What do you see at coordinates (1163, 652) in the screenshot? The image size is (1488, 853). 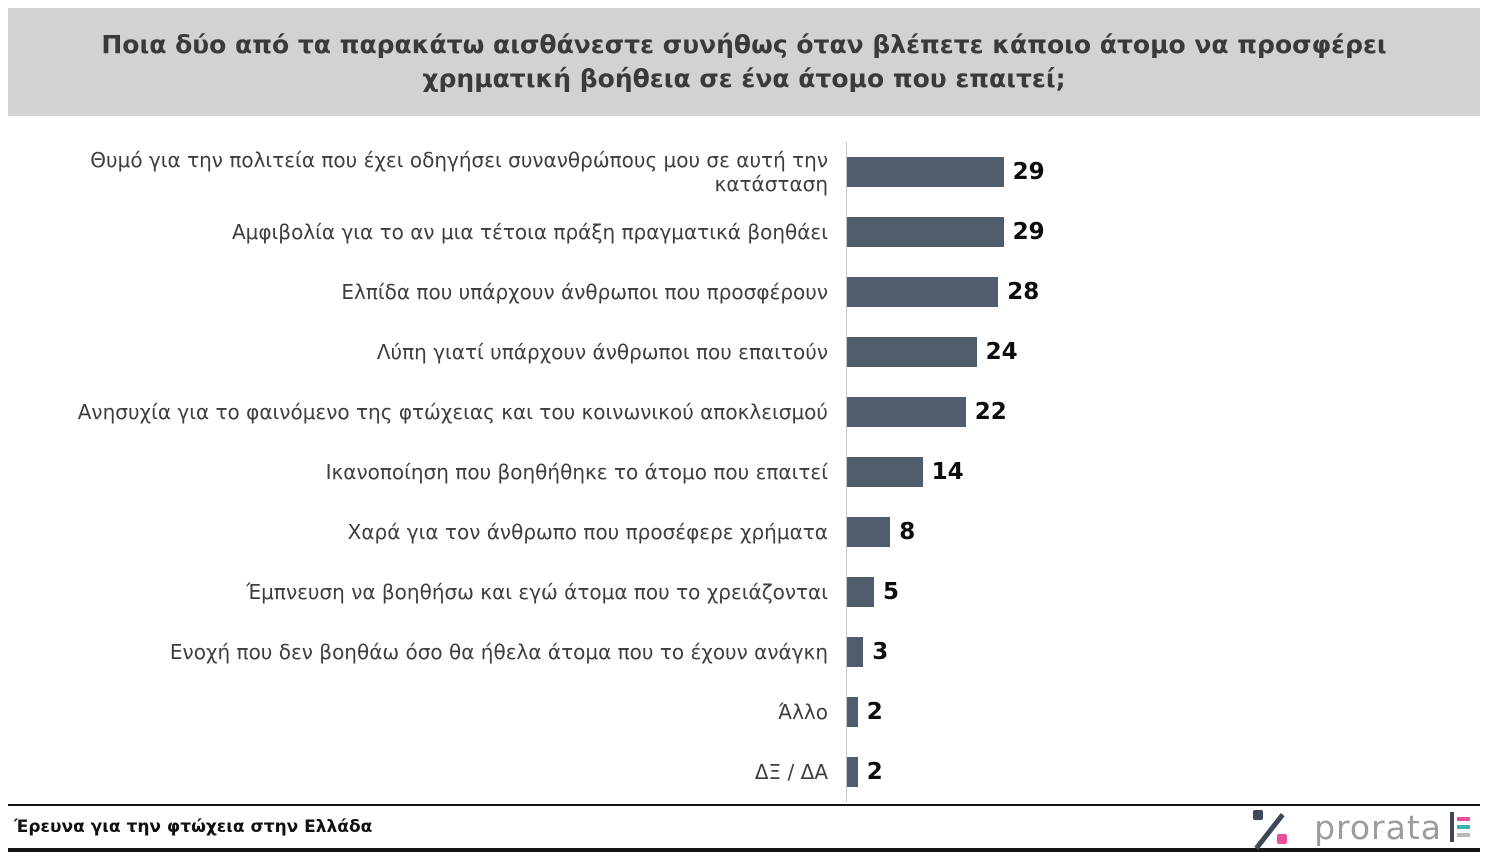 I see `bar-cell: 3` at bounding box center [1163, 652].